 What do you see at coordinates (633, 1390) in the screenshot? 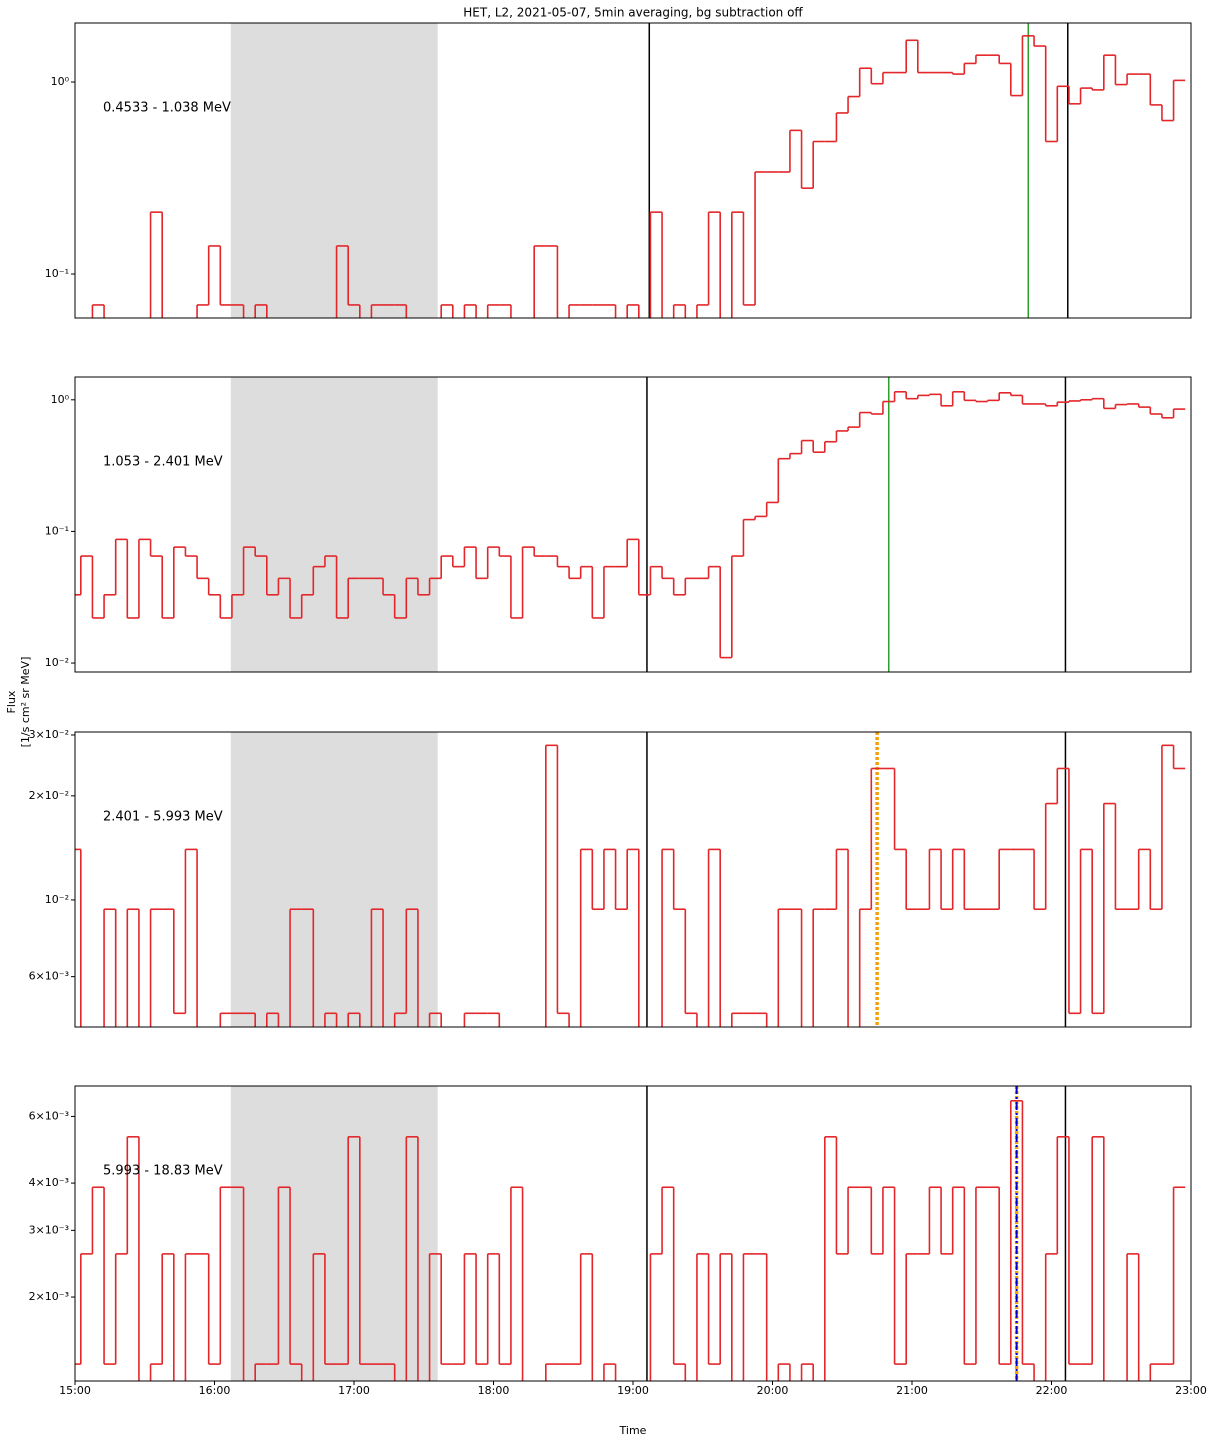
I see `x-tick-label: 19:00` at bounding box center [633, 1390].